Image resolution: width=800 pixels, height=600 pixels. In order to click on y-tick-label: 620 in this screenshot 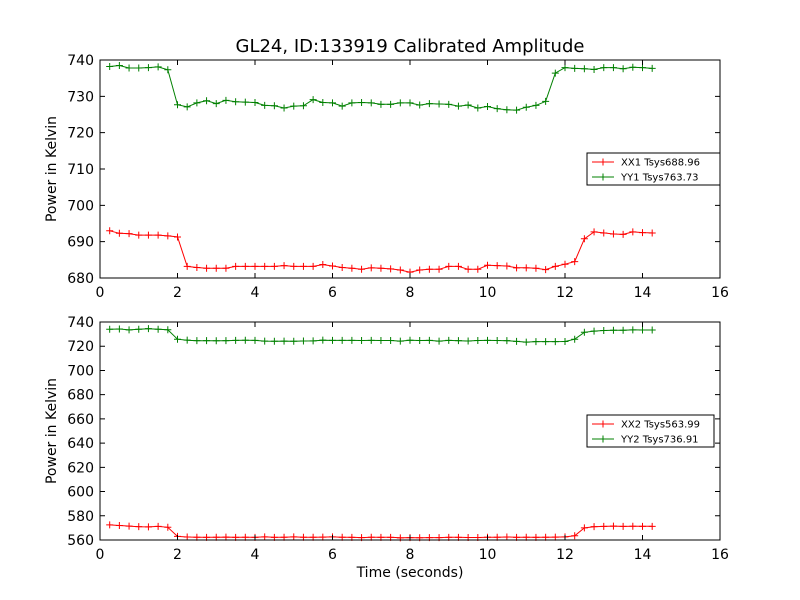, I will do `click(80, 468)`.